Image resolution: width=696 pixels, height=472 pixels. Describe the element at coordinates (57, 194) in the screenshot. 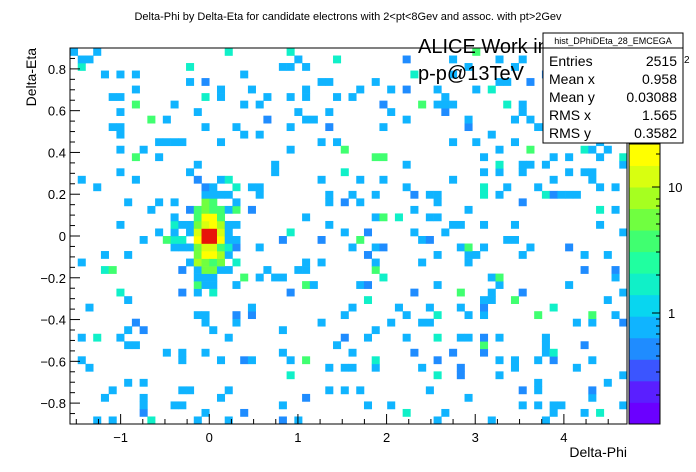

I see `y-tick-label: 0.2` at that location.